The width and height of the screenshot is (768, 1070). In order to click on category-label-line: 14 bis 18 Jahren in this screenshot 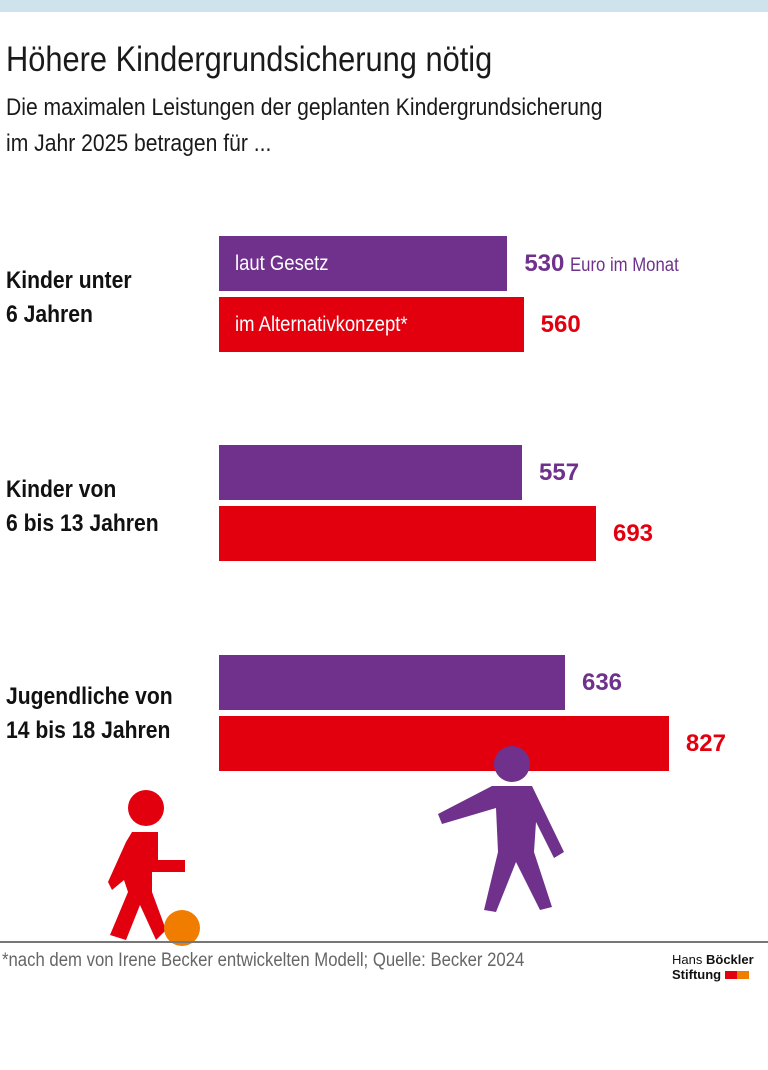, I will do `click(88, 730)`.